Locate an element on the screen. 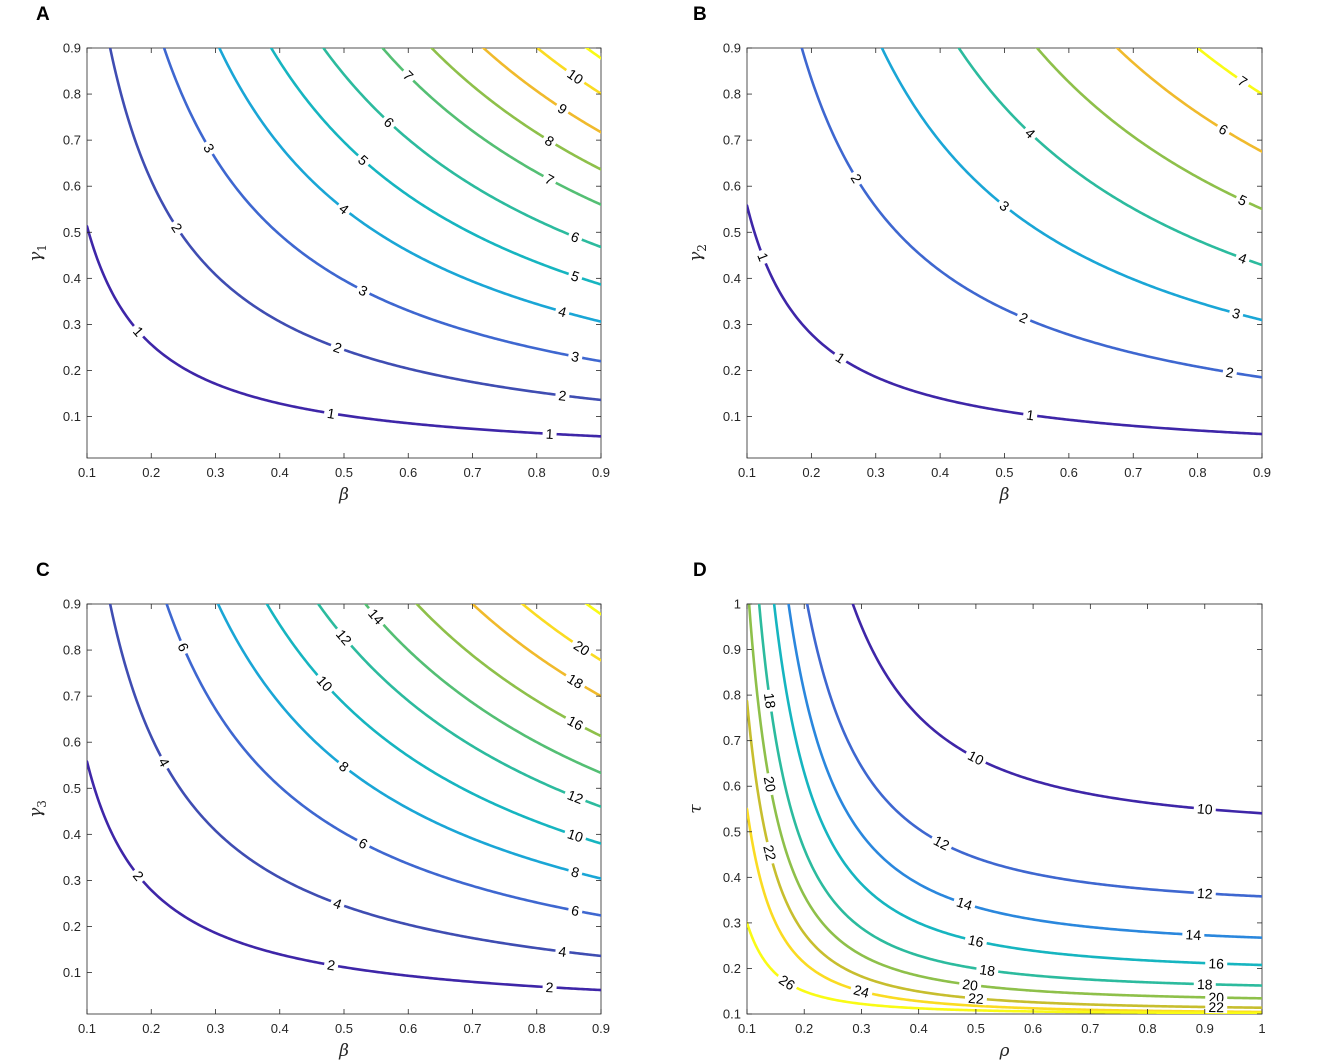 The width and height of the screenshot is (1325, 1063). contour-label-20-0: 20 is located at coordinates (770, 784).